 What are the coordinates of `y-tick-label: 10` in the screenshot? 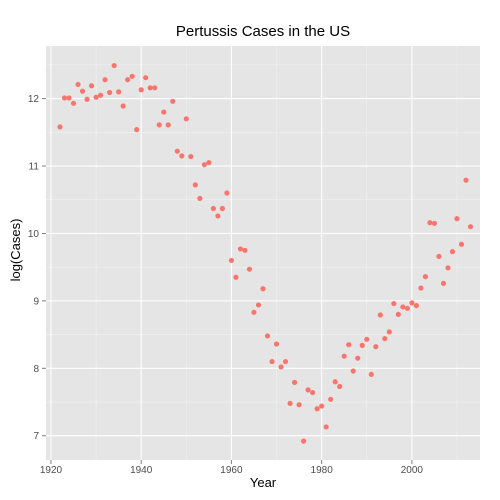 It's located at (34, 234).